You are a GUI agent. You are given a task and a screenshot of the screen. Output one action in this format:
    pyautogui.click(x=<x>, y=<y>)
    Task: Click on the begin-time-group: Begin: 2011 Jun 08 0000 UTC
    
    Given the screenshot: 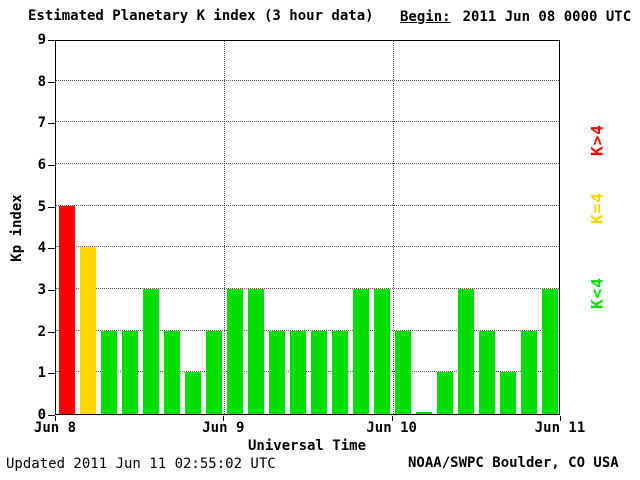 What is the action you would take?
    pyautogui.click(x=515, y=17)
    